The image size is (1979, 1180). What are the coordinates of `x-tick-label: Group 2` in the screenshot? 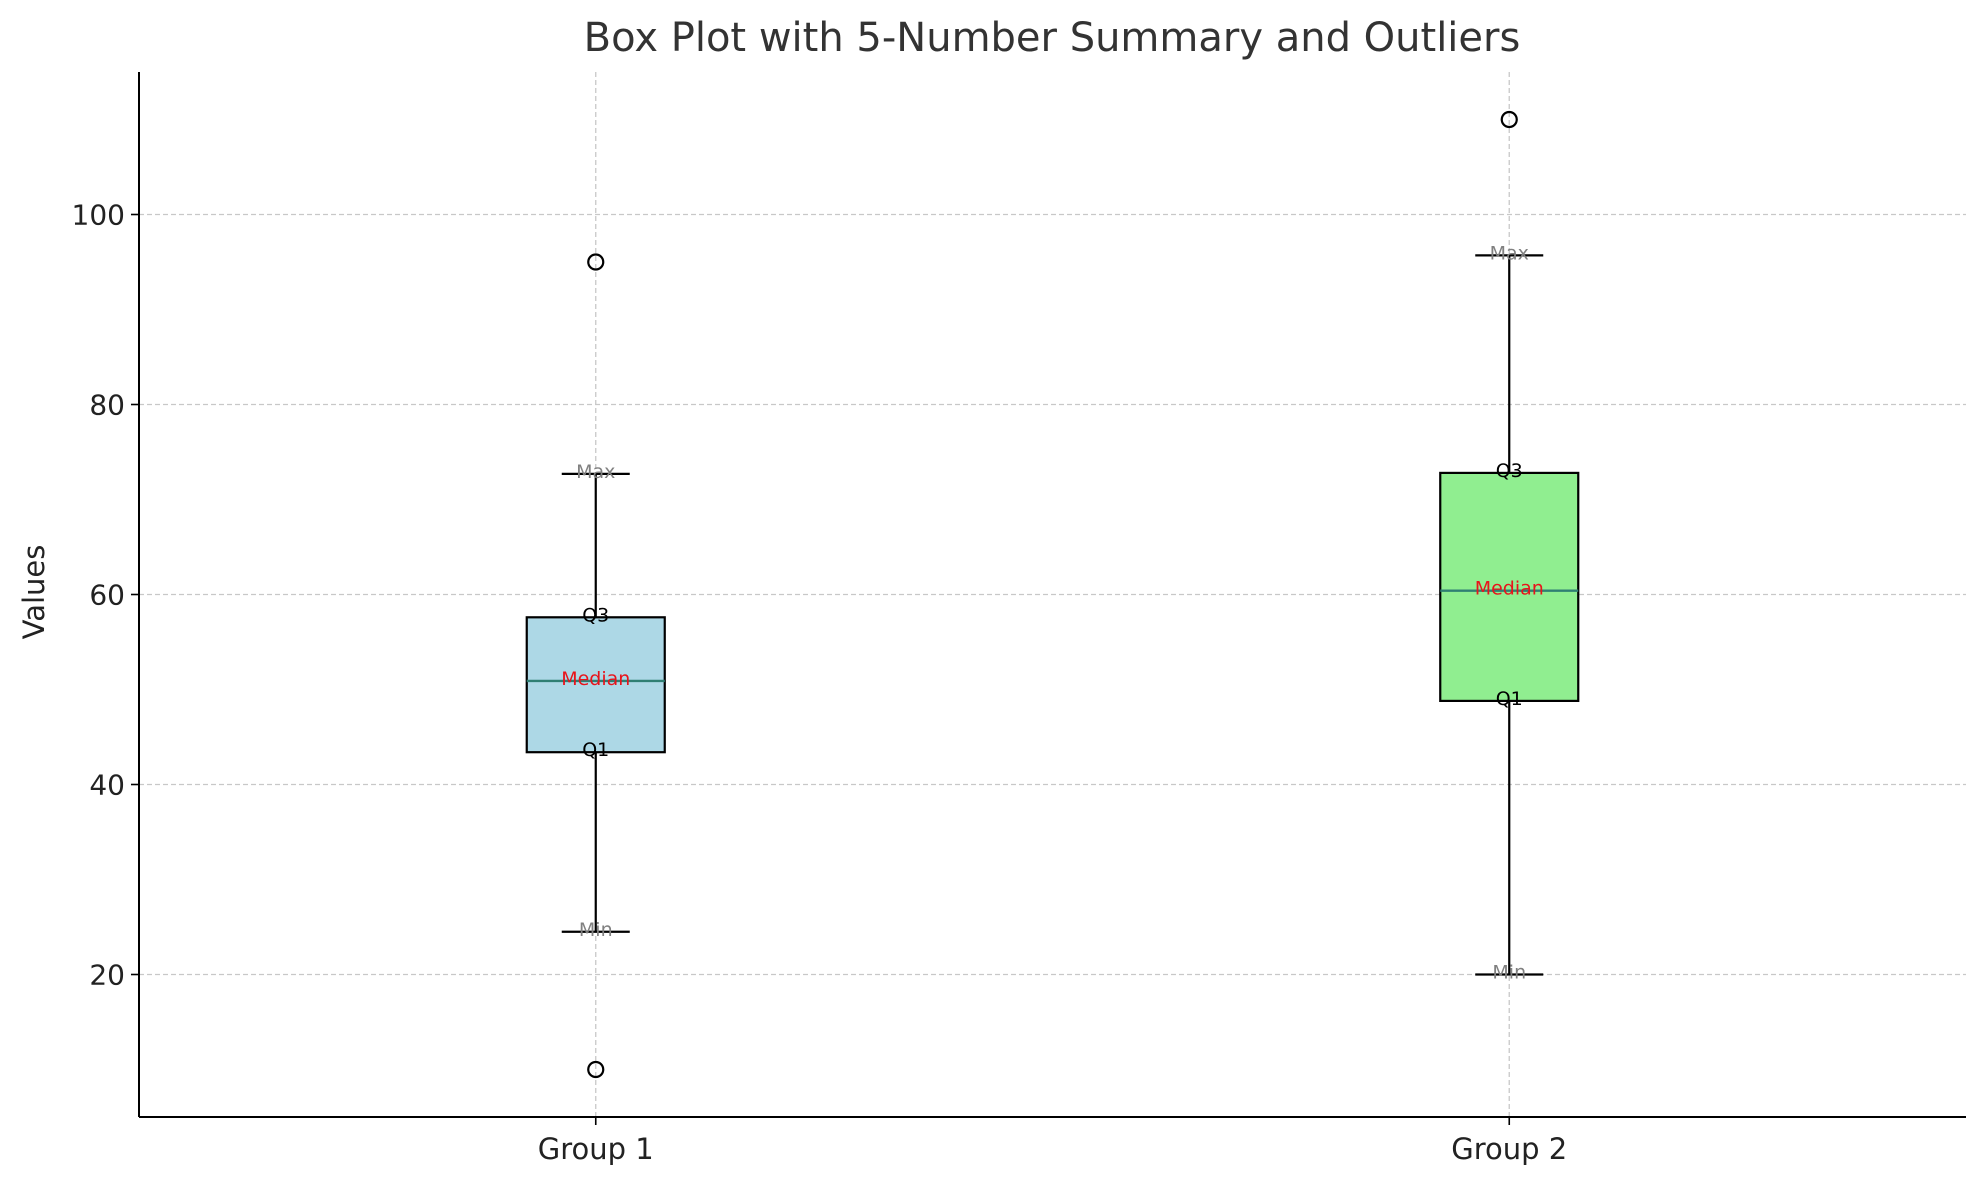 It's located at (1509, 1149).